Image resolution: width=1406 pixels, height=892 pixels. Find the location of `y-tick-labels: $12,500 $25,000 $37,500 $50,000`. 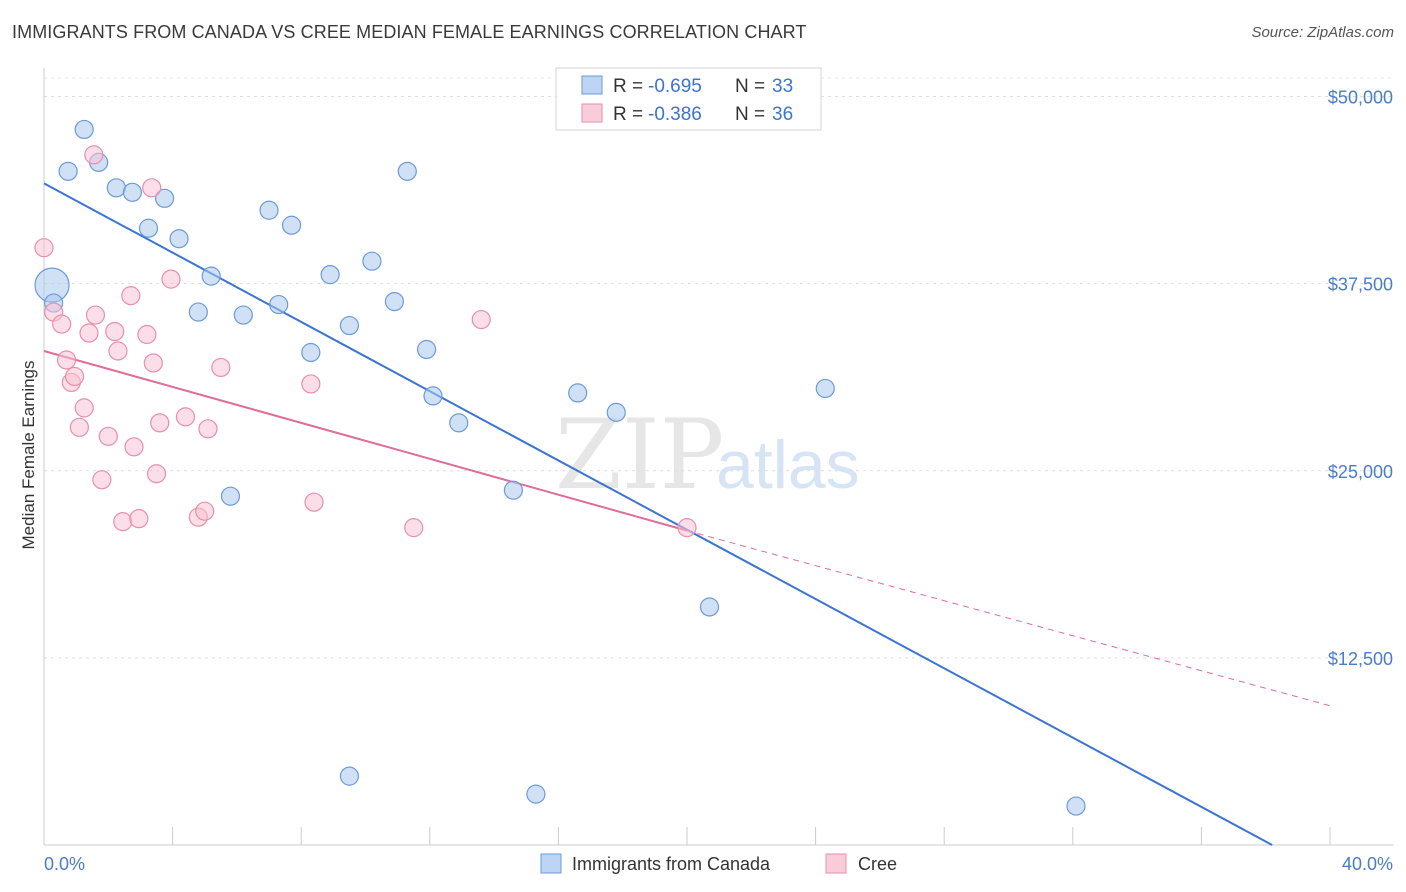

y-tick-labels: $12,500 $25,000 $37,500 $50,000 is located at coordinates (1360, 378).